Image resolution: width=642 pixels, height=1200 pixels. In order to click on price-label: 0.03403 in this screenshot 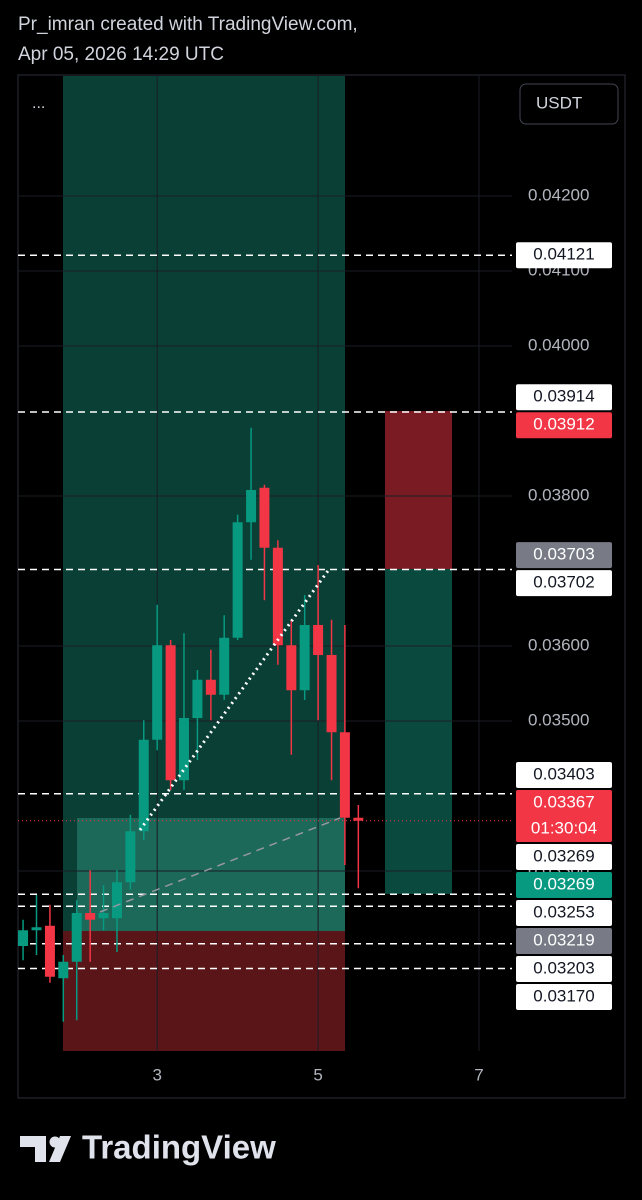, I will do `click(563, 774)`.